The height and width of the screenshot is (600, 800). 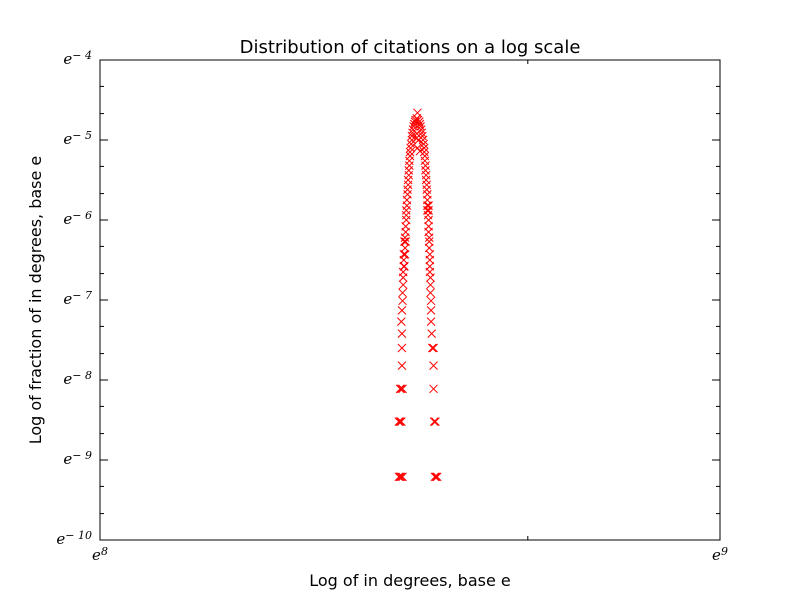 I want to click on y-tick-exponent: − 10, so click(x=78, y=535).